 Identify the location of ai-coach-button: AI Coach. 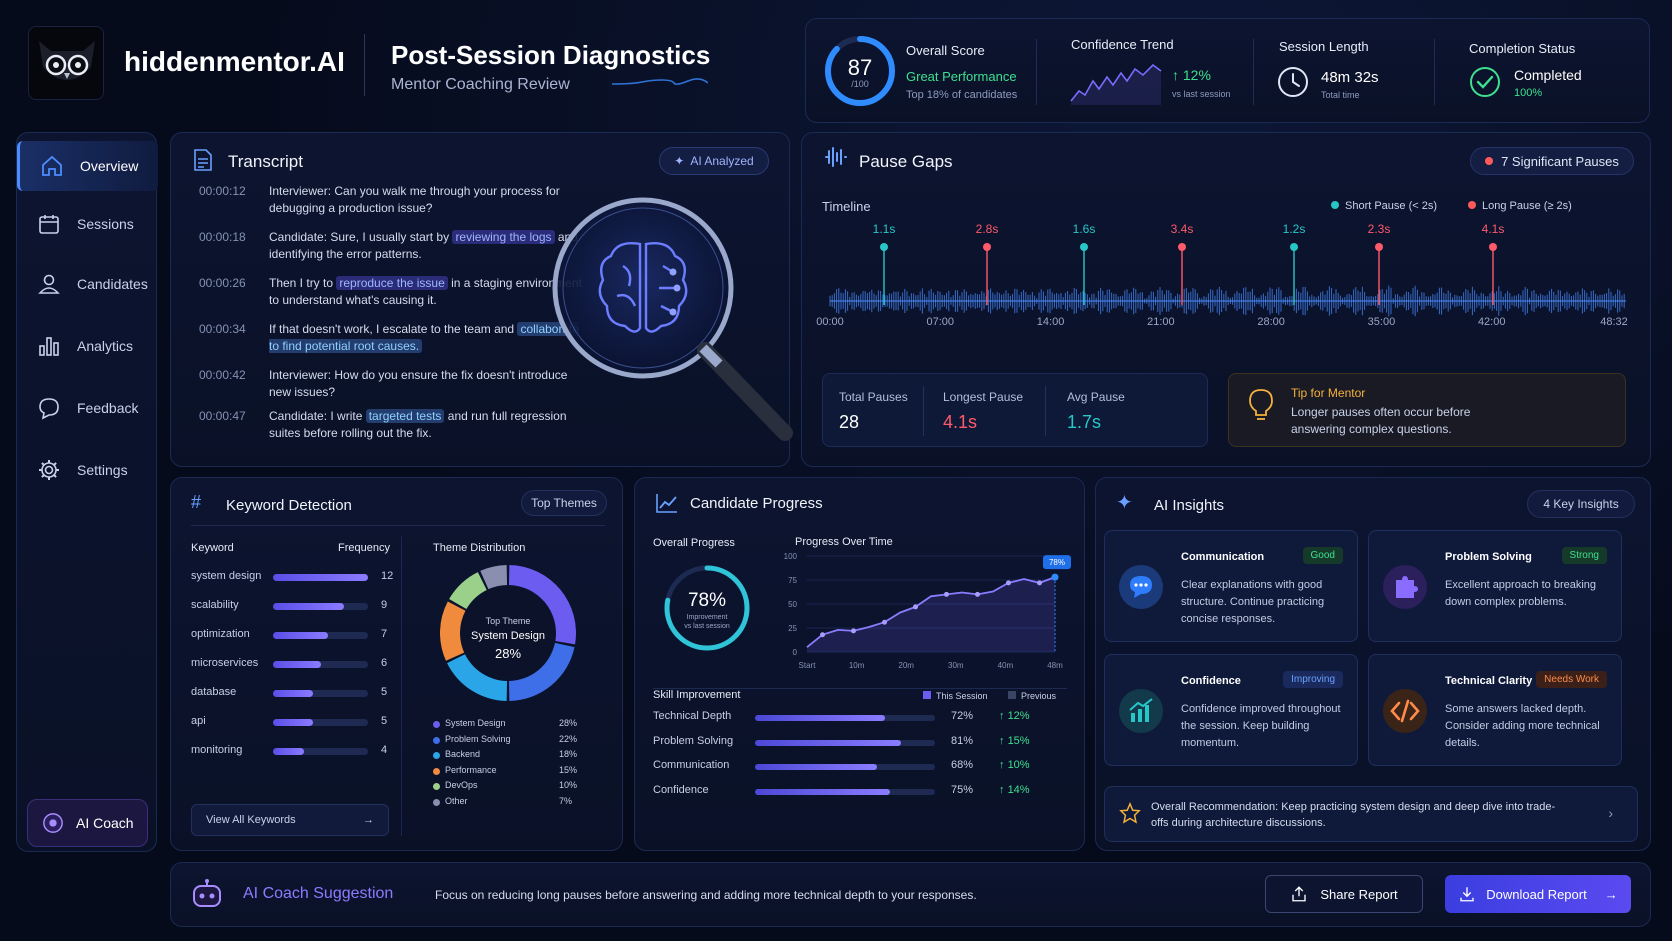
(87, 823).